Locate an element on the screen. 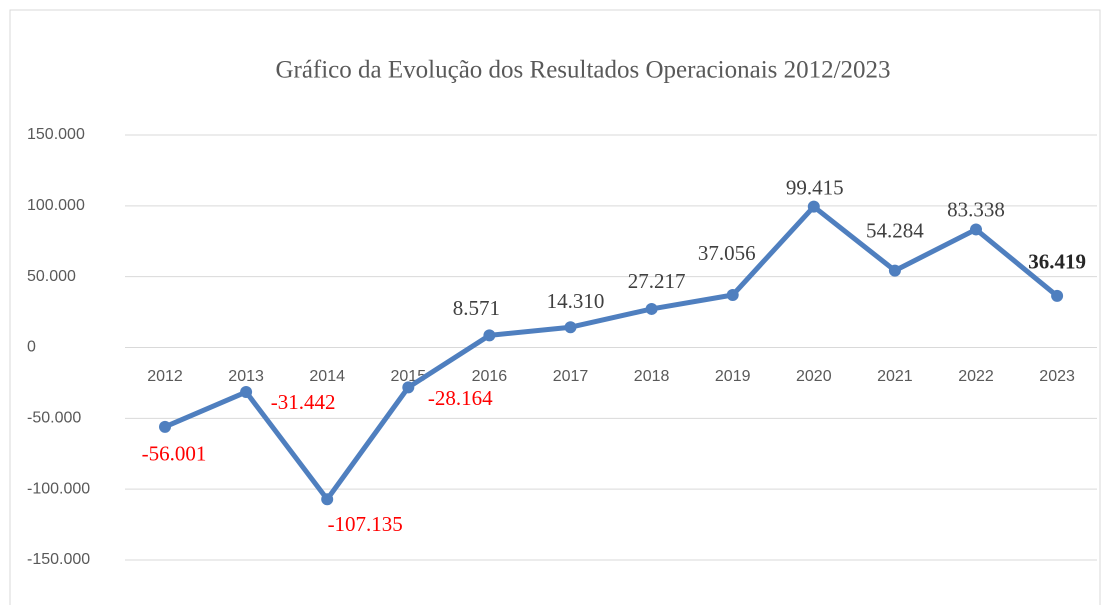 The height and width of the screenshot is (605, 1106). x-tick-label: 2016 is located at coordinates (490, 376).